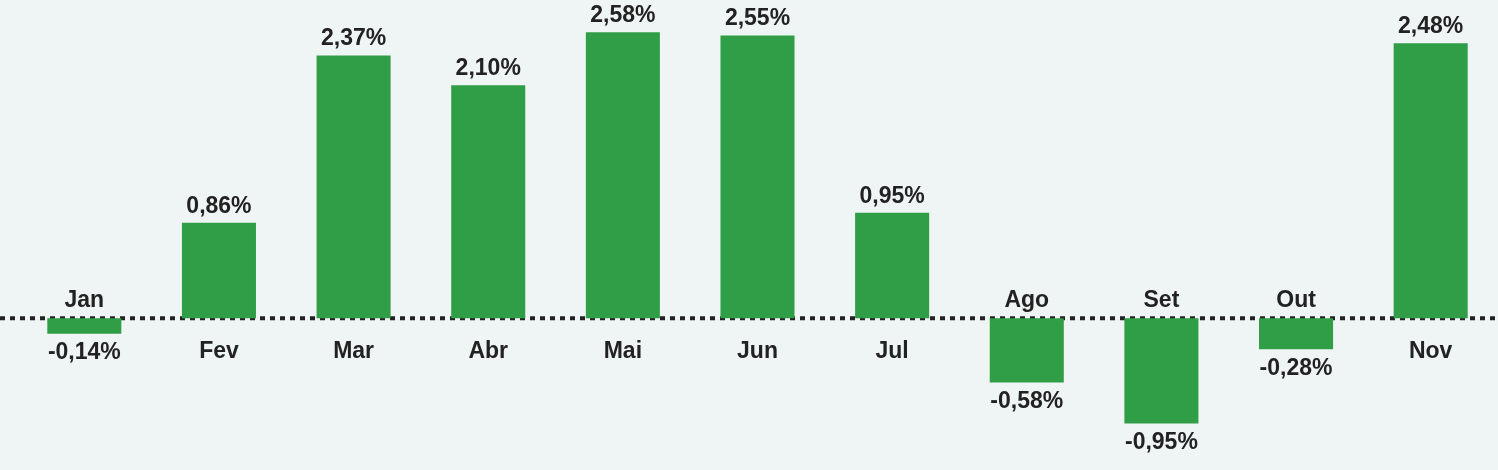  What do you see at coordinates (1161, 441) in the screenshot?
I see `data-label: -0,95%` at bounding box center [1161, 441].